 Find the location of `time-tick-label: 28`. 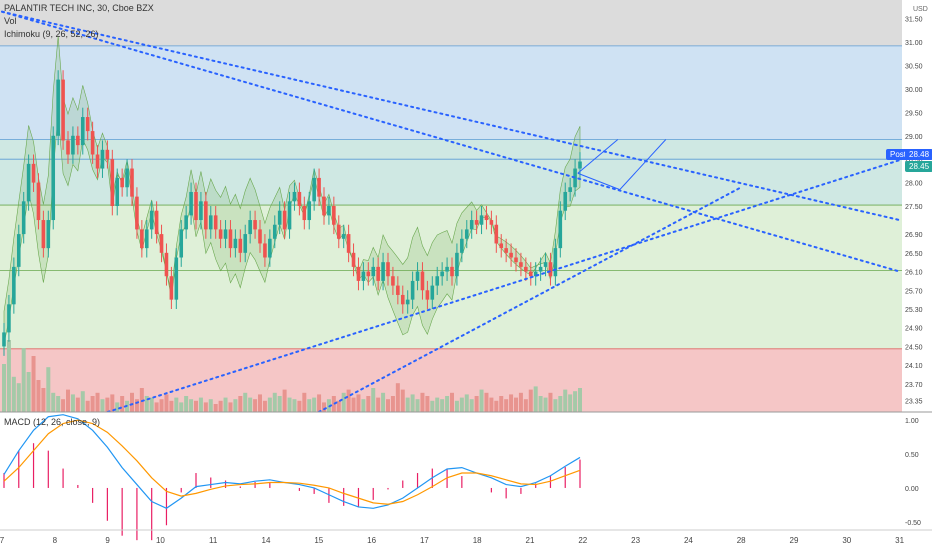

time-tick-label: 28 is located at coordinates (741, 540).